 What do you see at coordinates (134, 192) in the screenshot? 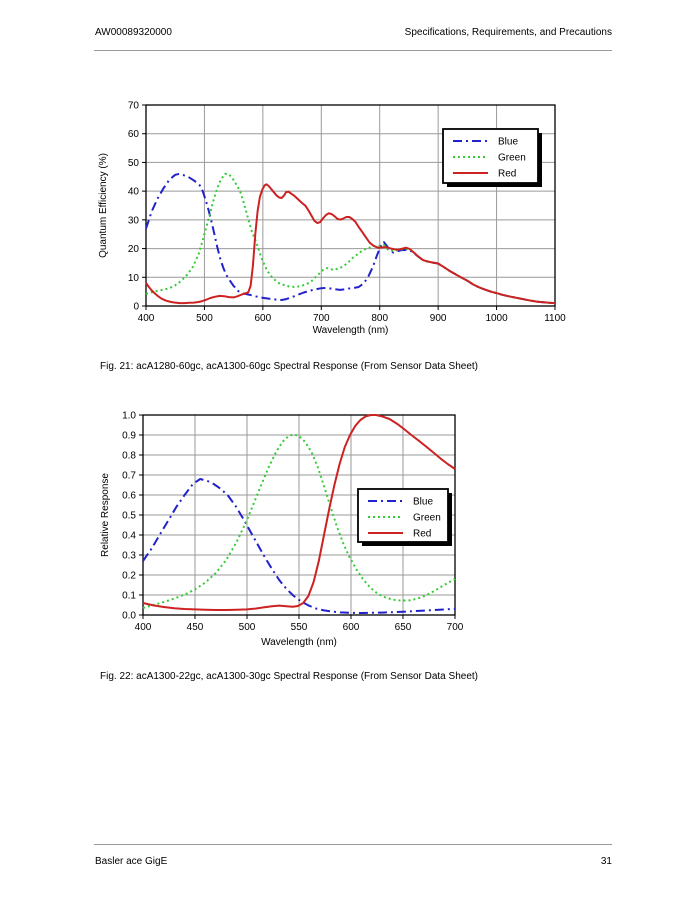
I see `y-tick-label: 40` at bounding box center [134, 192].